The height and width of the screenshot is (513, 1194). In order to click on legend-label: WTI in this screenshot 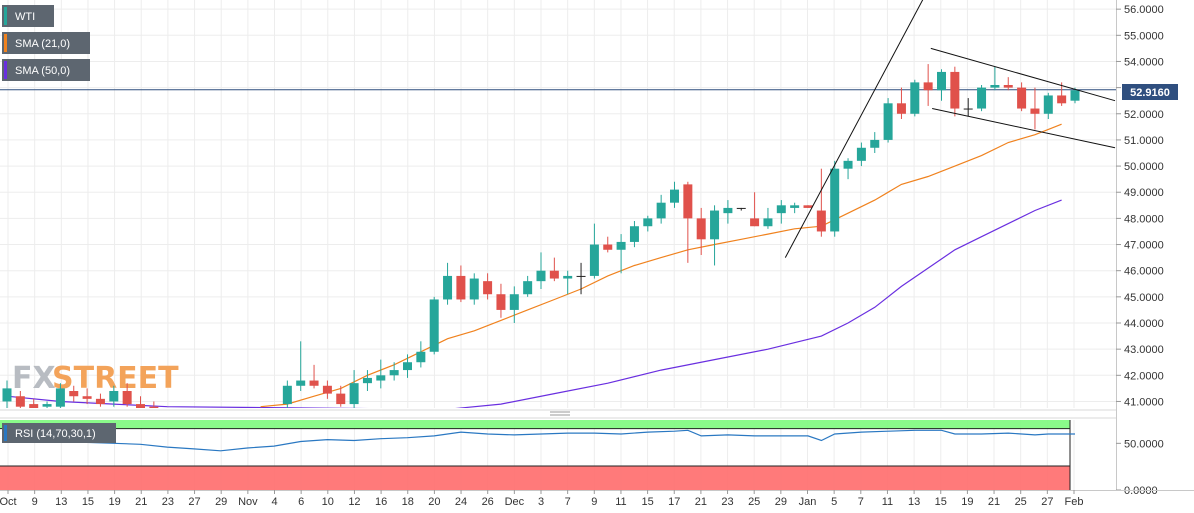, I will do `click(25, 17)`.